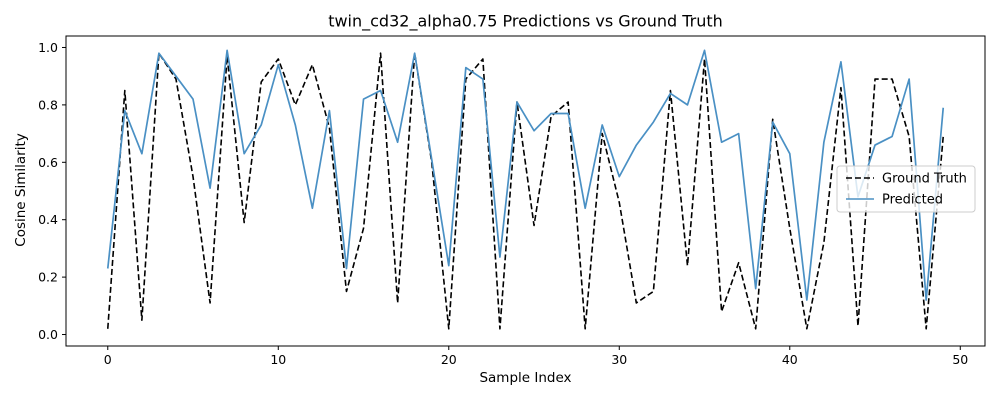 This screenshot has width=1000, height=400. Describe the element at coordinates (960, 359) in the screenshot. I see `x-tick-label: 50` at that location.